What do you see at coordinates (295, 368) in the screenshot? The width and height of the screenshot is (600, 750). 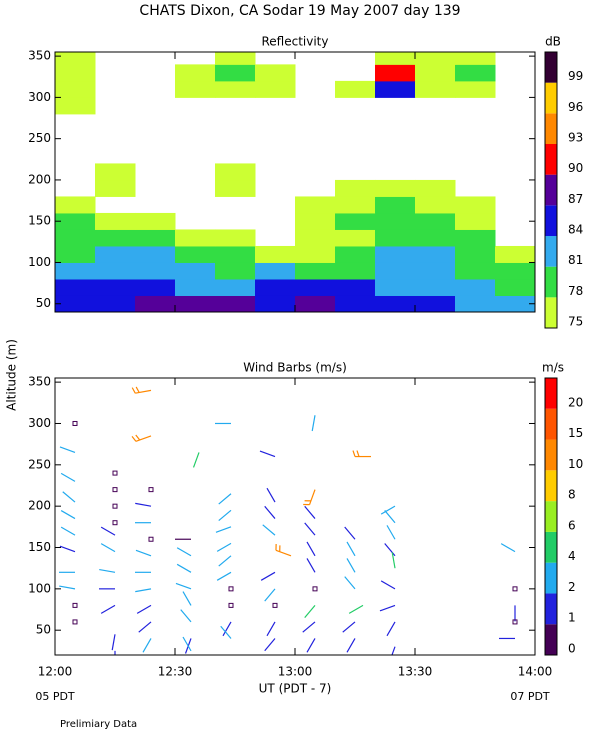 I see `panel-title: Wind Barbs (m/s)` at bounding box center [295, 368].